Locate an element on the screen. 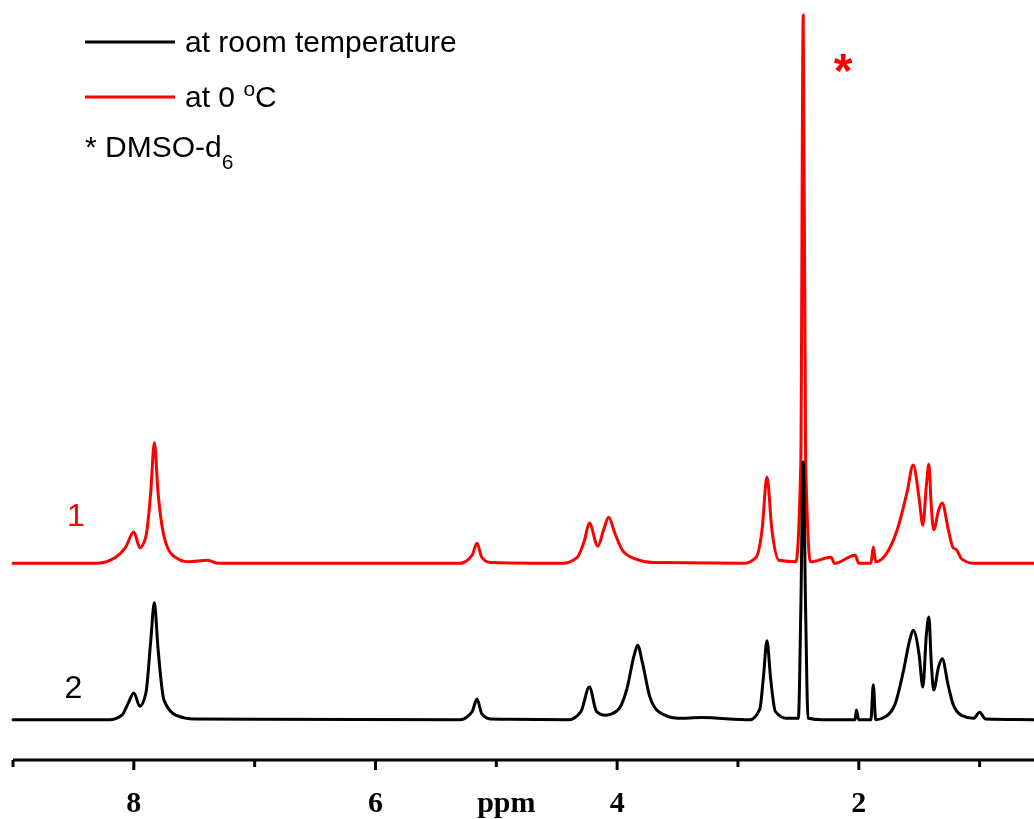 The height and width of the screenshot is (819, 1034). x-tick-label: 4 is located at coordinates (617, 801).